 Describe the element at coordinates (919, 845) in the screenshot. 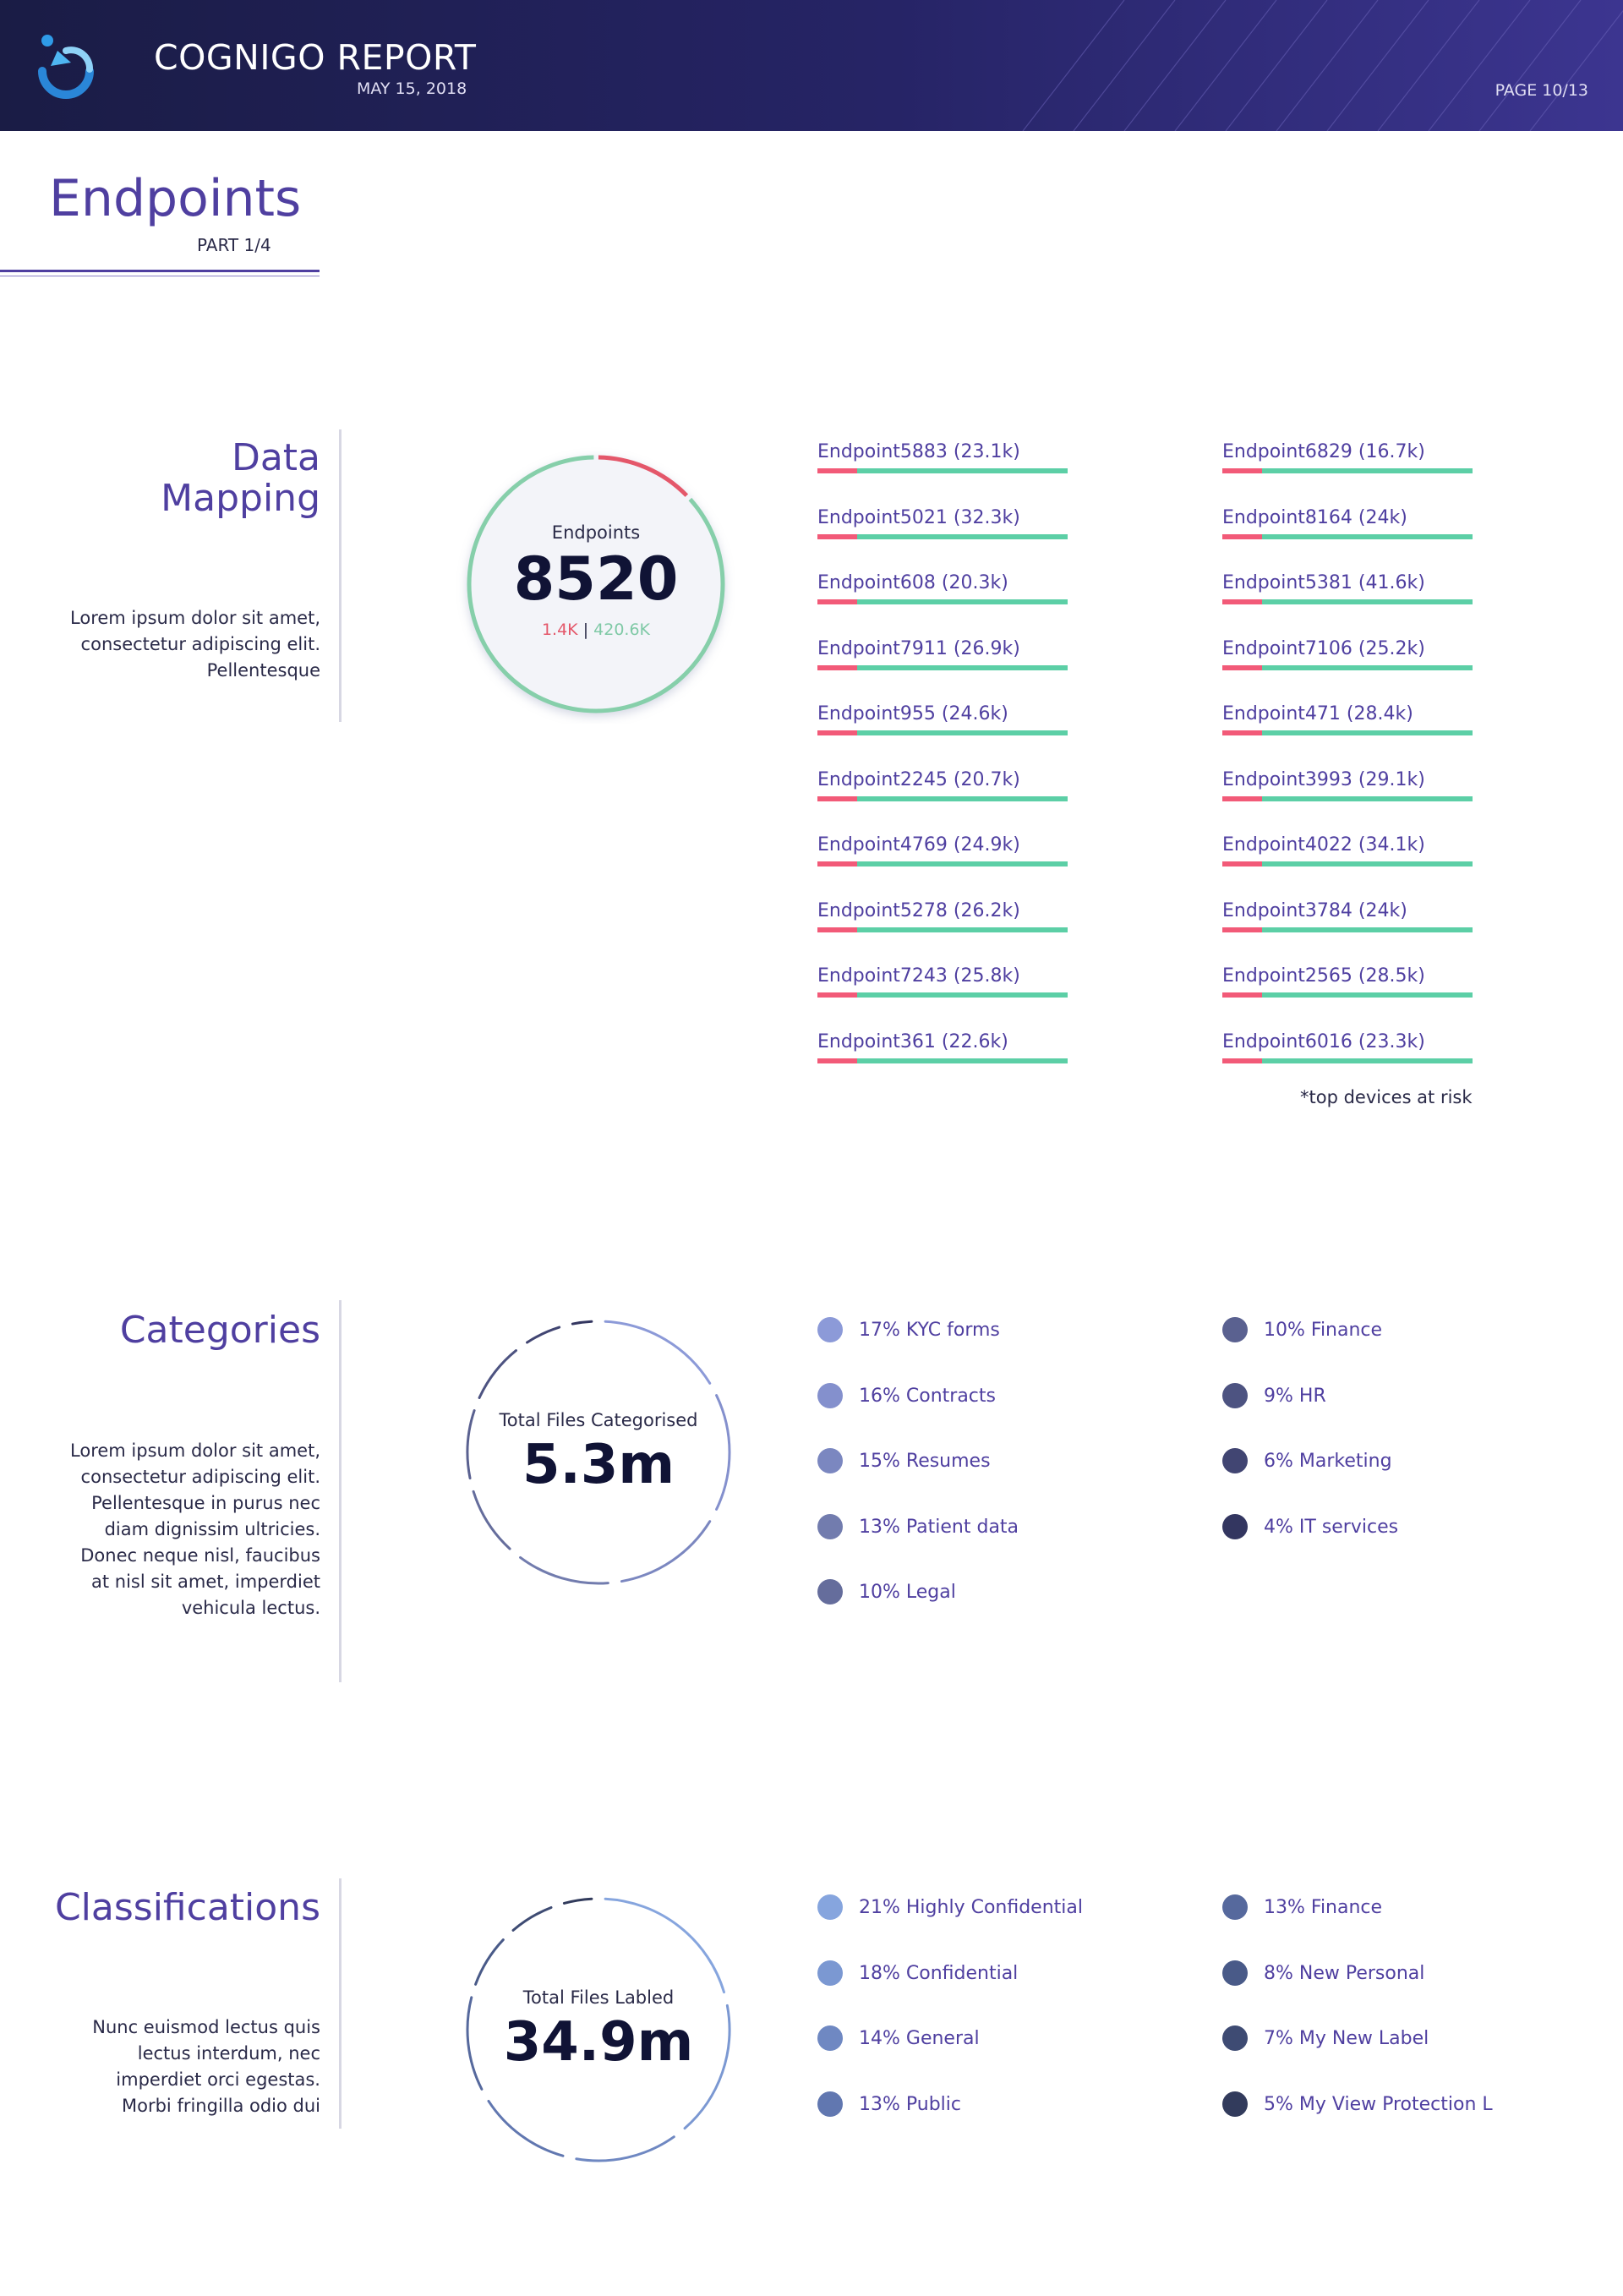

I see `endpoint-label: Endpoint4769 (24.9k)` at that location.